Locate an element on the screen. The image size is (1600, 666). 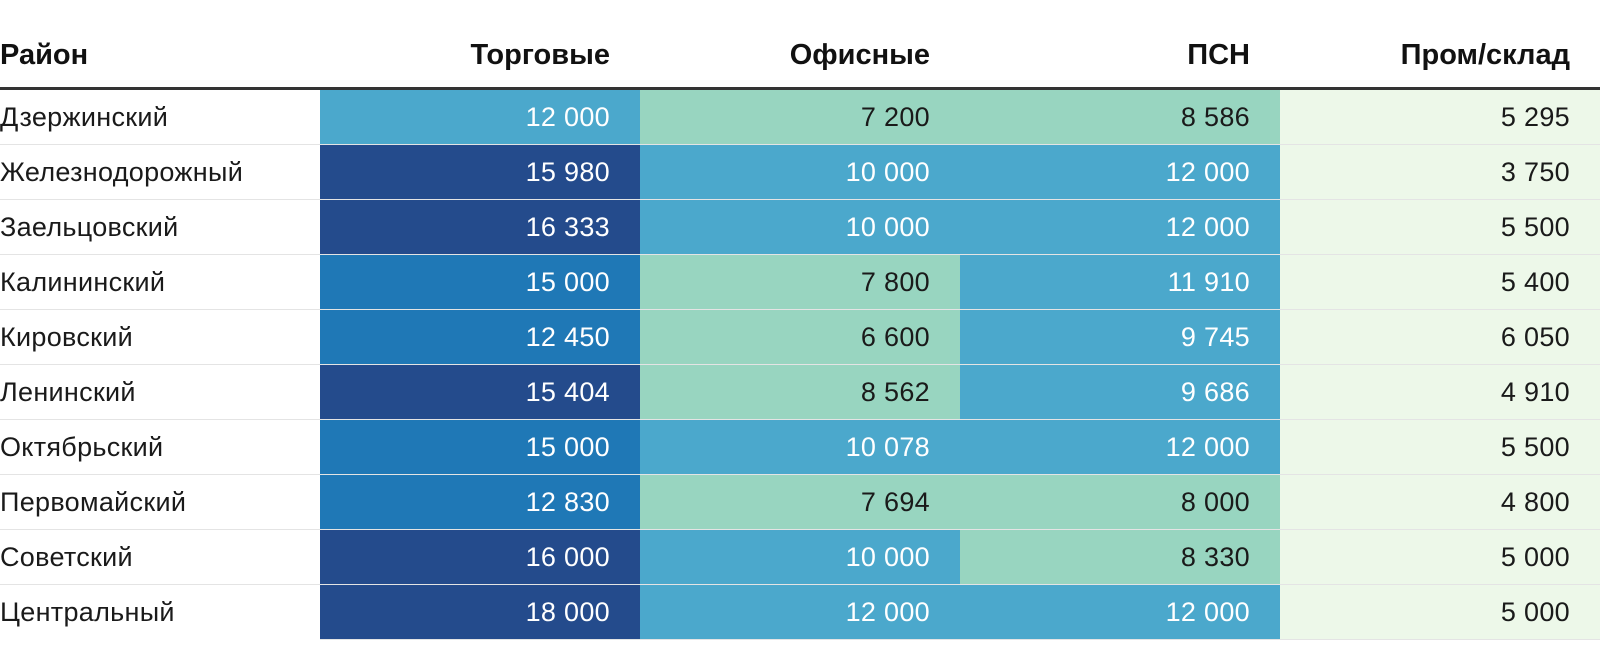
heatmap-cell: 18 000 is located at coordinates (480, 612).